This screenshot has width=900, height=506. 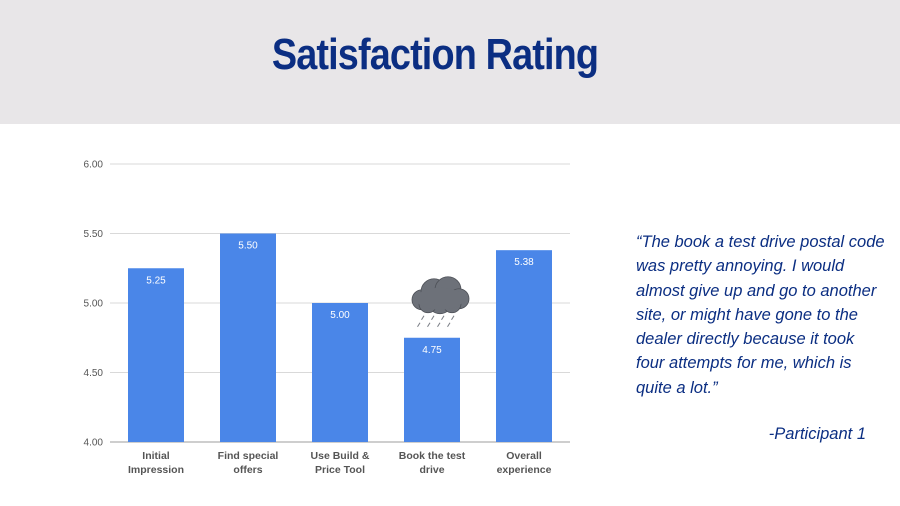 I want to click on x-tick-label: Price Tool, so click(x=340, y=470).